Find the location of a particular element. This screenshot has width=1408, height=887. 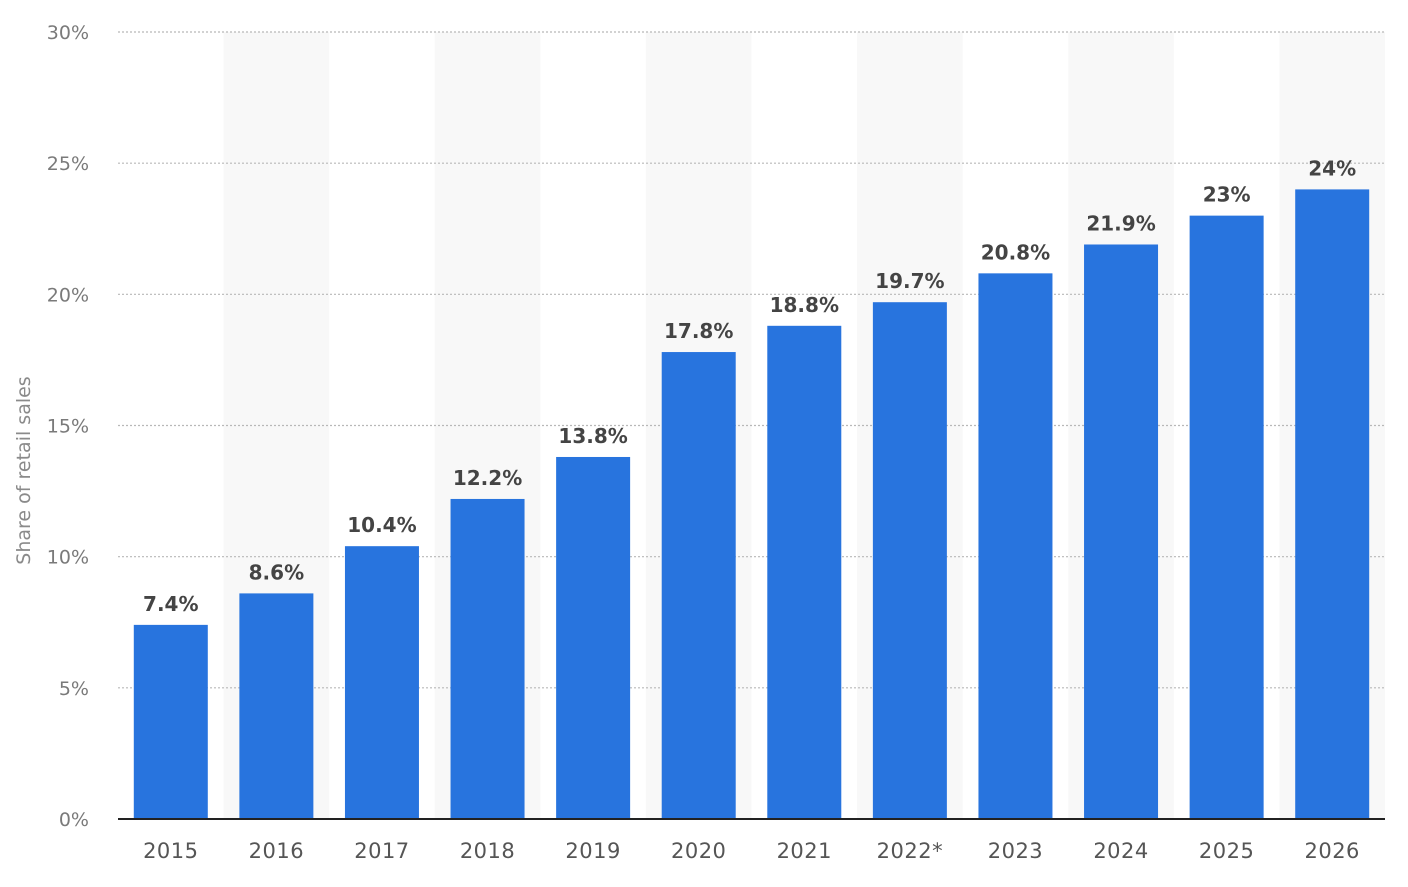

x-tick-label: 2026 is located at coordinates (1331, 851).